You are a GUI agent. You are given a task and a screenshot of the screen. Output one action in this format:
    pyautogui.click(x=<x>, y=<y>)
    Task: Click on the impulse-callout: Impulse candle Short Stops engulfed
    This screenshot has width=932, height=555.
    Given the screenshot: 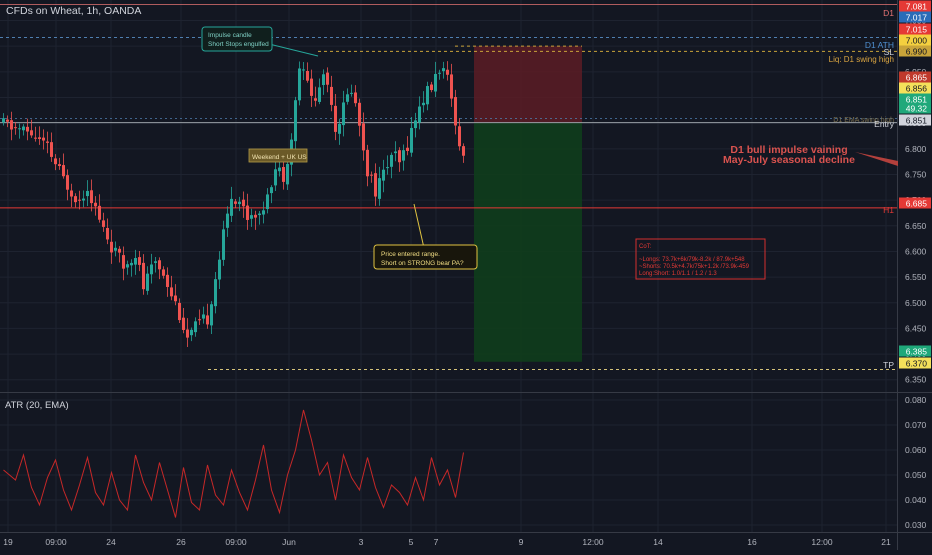 What is the action you would take?
    pyautogui.click(x=260, y=41)
    